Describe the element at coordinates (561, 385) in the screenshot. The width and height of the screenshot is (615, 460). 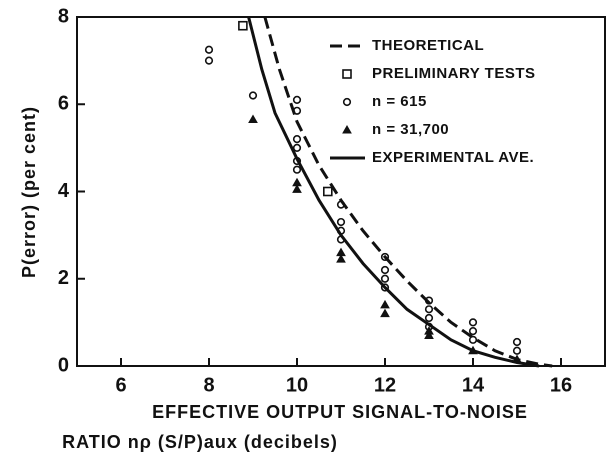
I see `x-tick-label: 16` at that location.